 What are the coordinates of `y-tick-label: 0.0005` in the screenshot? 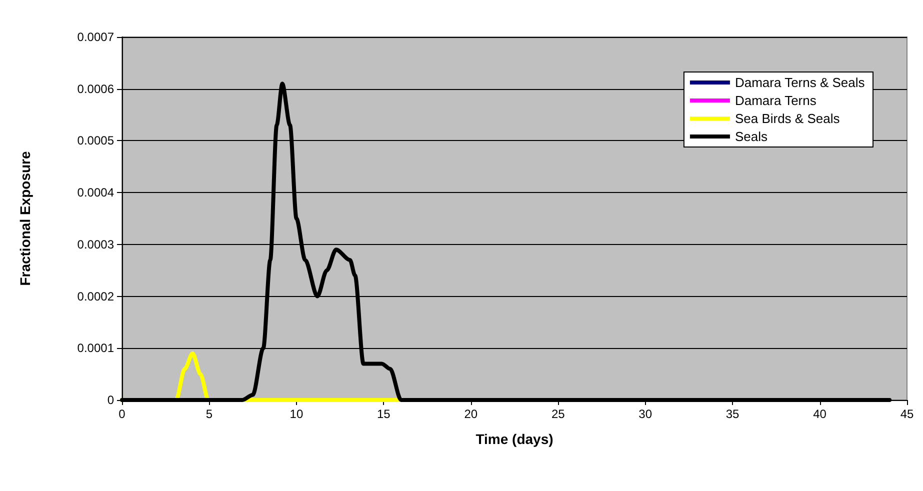 It's located at (95, 141).